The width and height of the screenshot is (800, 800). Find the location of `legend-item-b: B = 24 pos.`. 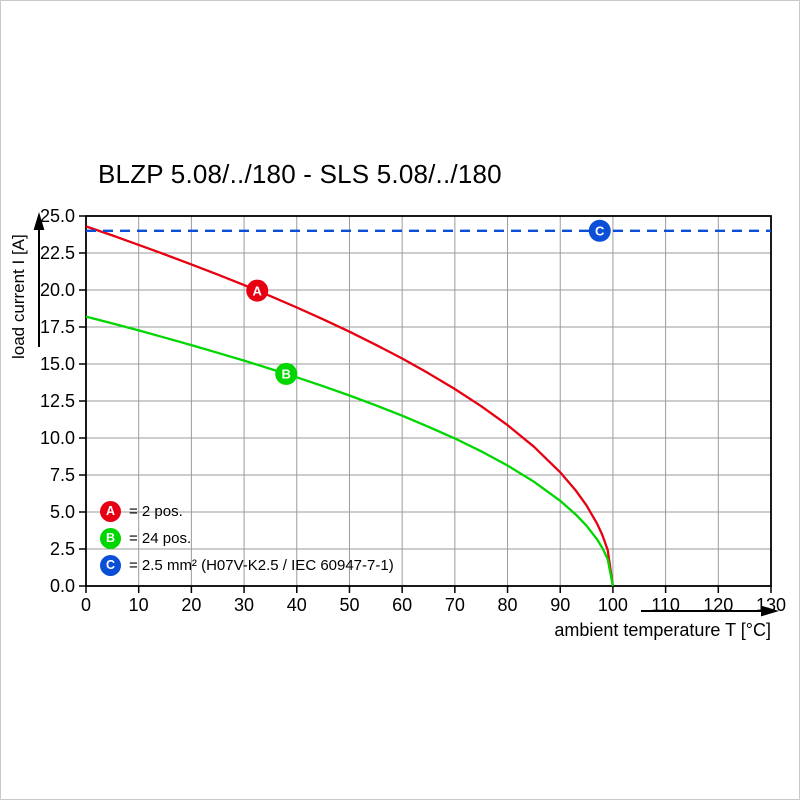

legend-item-b: B = 24 pos. is located at coordinates (247, 538).